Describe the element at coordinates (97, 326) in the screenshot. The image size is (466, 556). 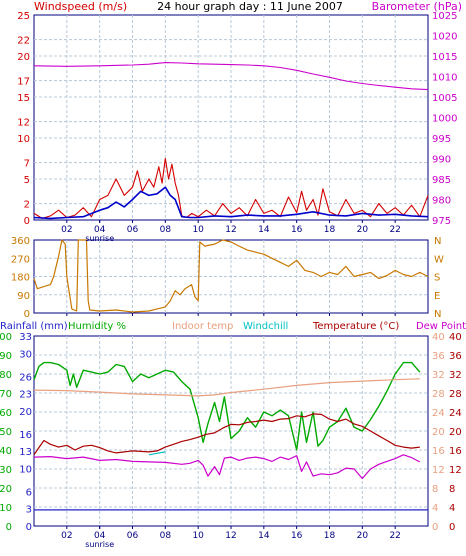
I see `humidity-axis-label: Humidity %` at that location.